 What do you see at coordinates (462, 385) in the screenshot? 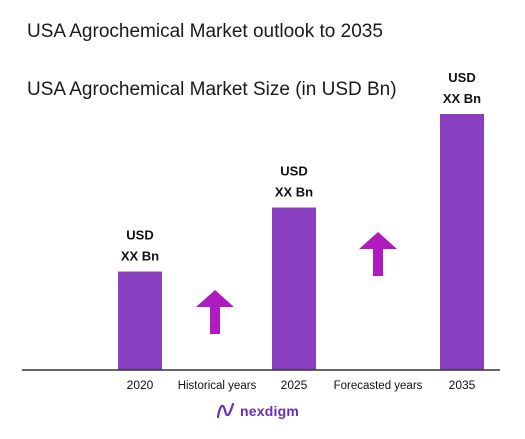
I see `tick-label-2035: 2035` at bounding box center [462, 385].